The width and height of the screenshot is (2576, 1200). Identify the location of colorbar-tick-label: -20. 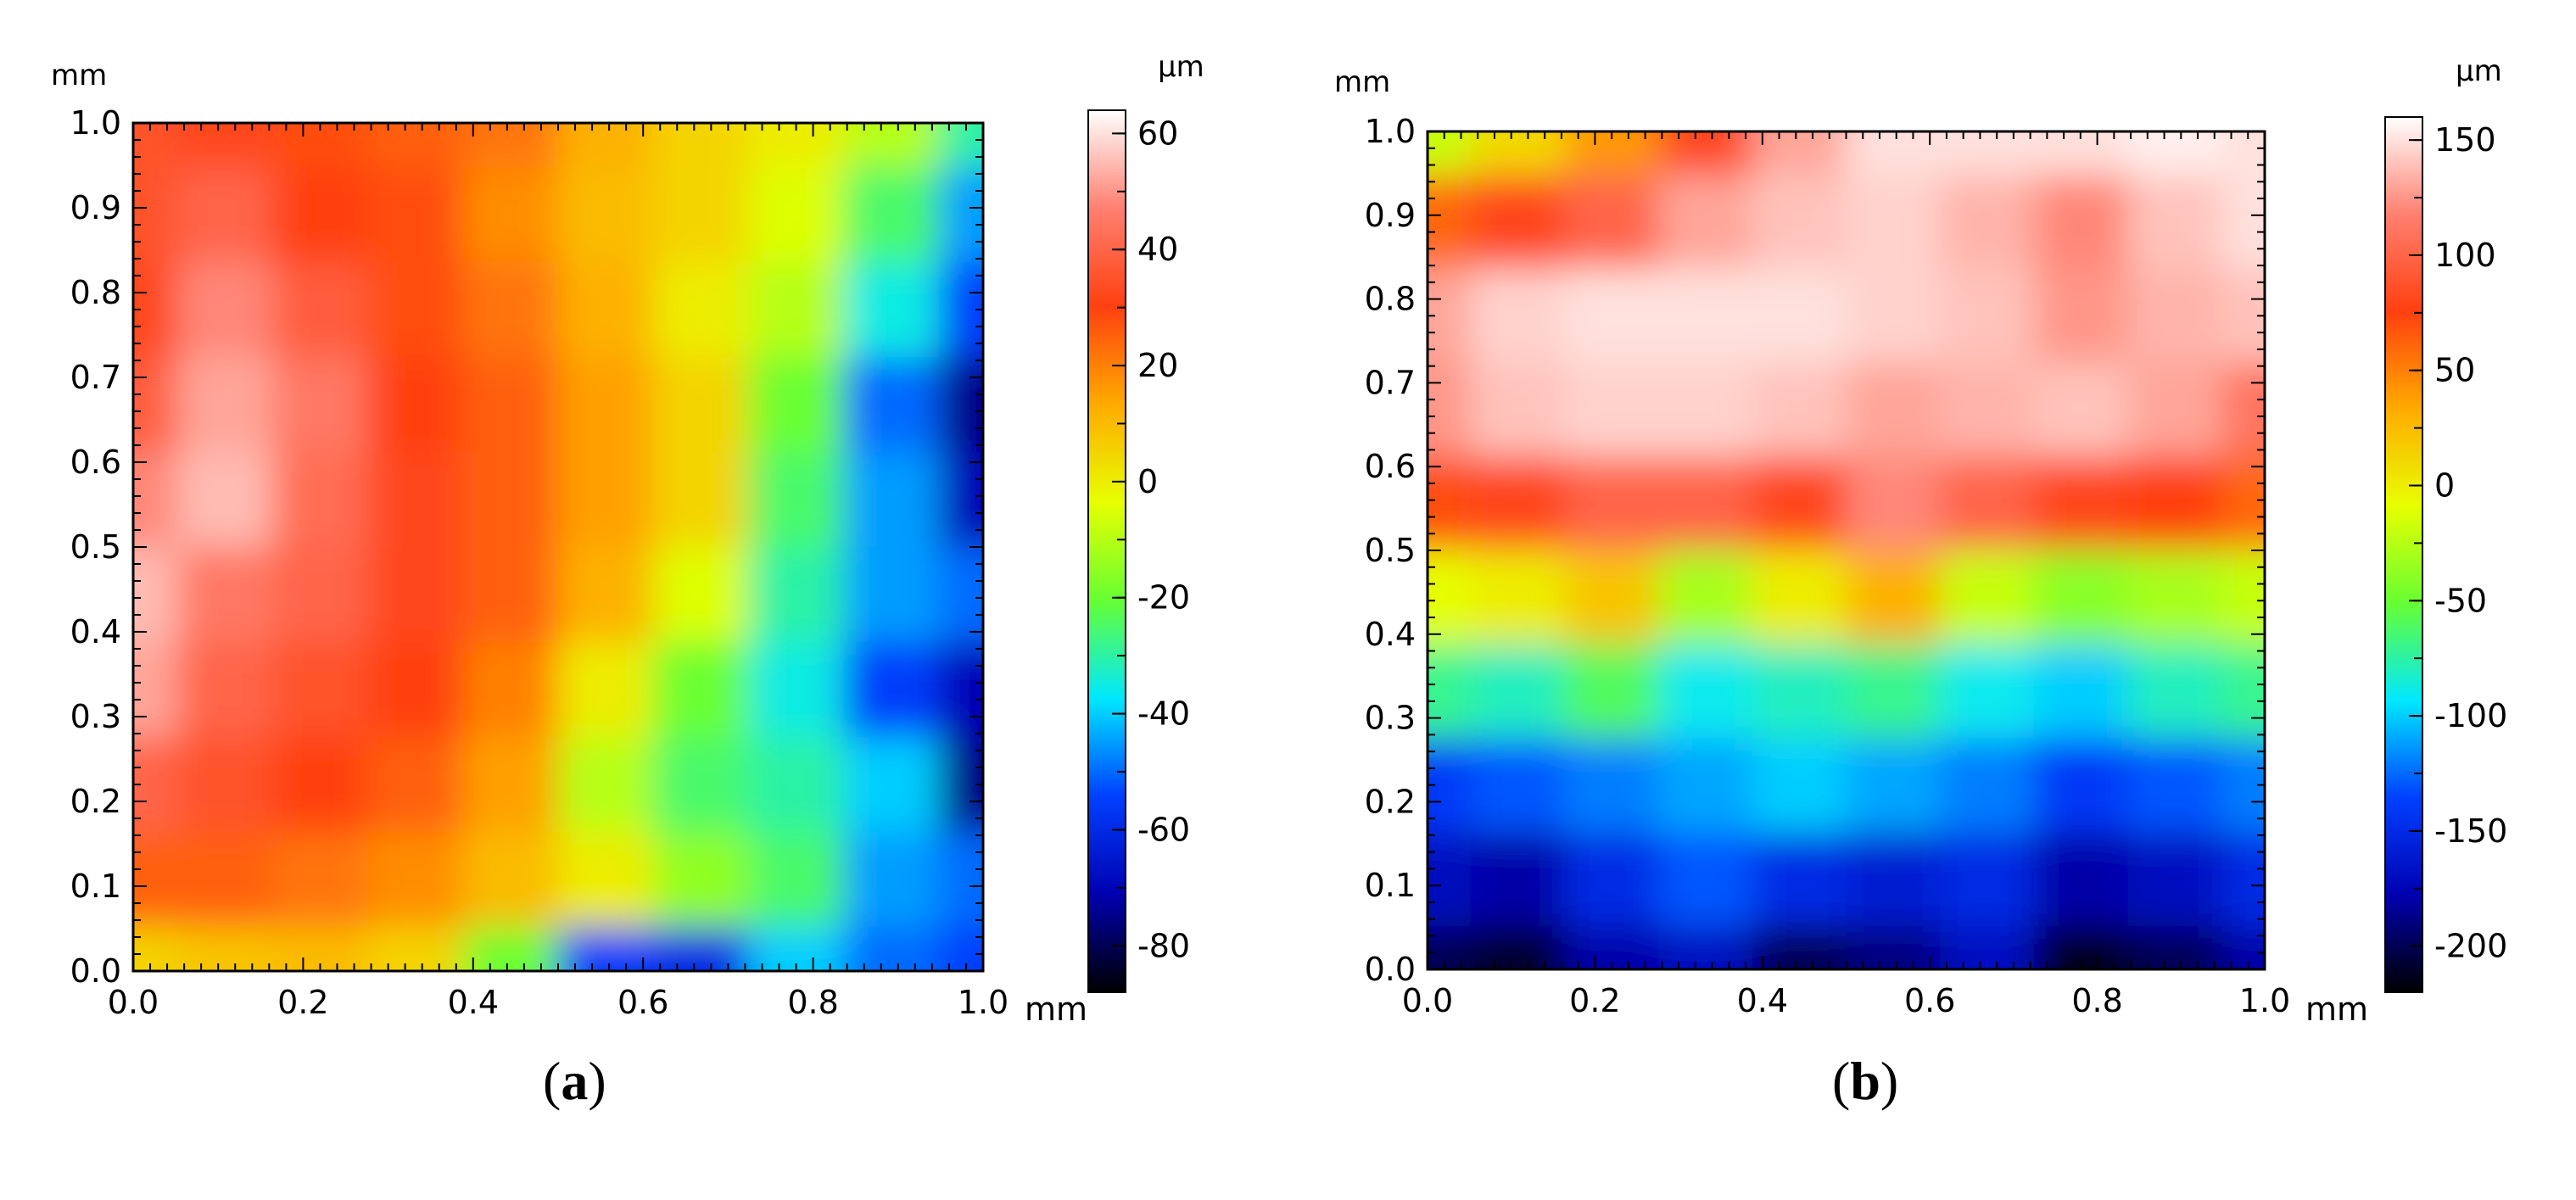
(1163, 598).